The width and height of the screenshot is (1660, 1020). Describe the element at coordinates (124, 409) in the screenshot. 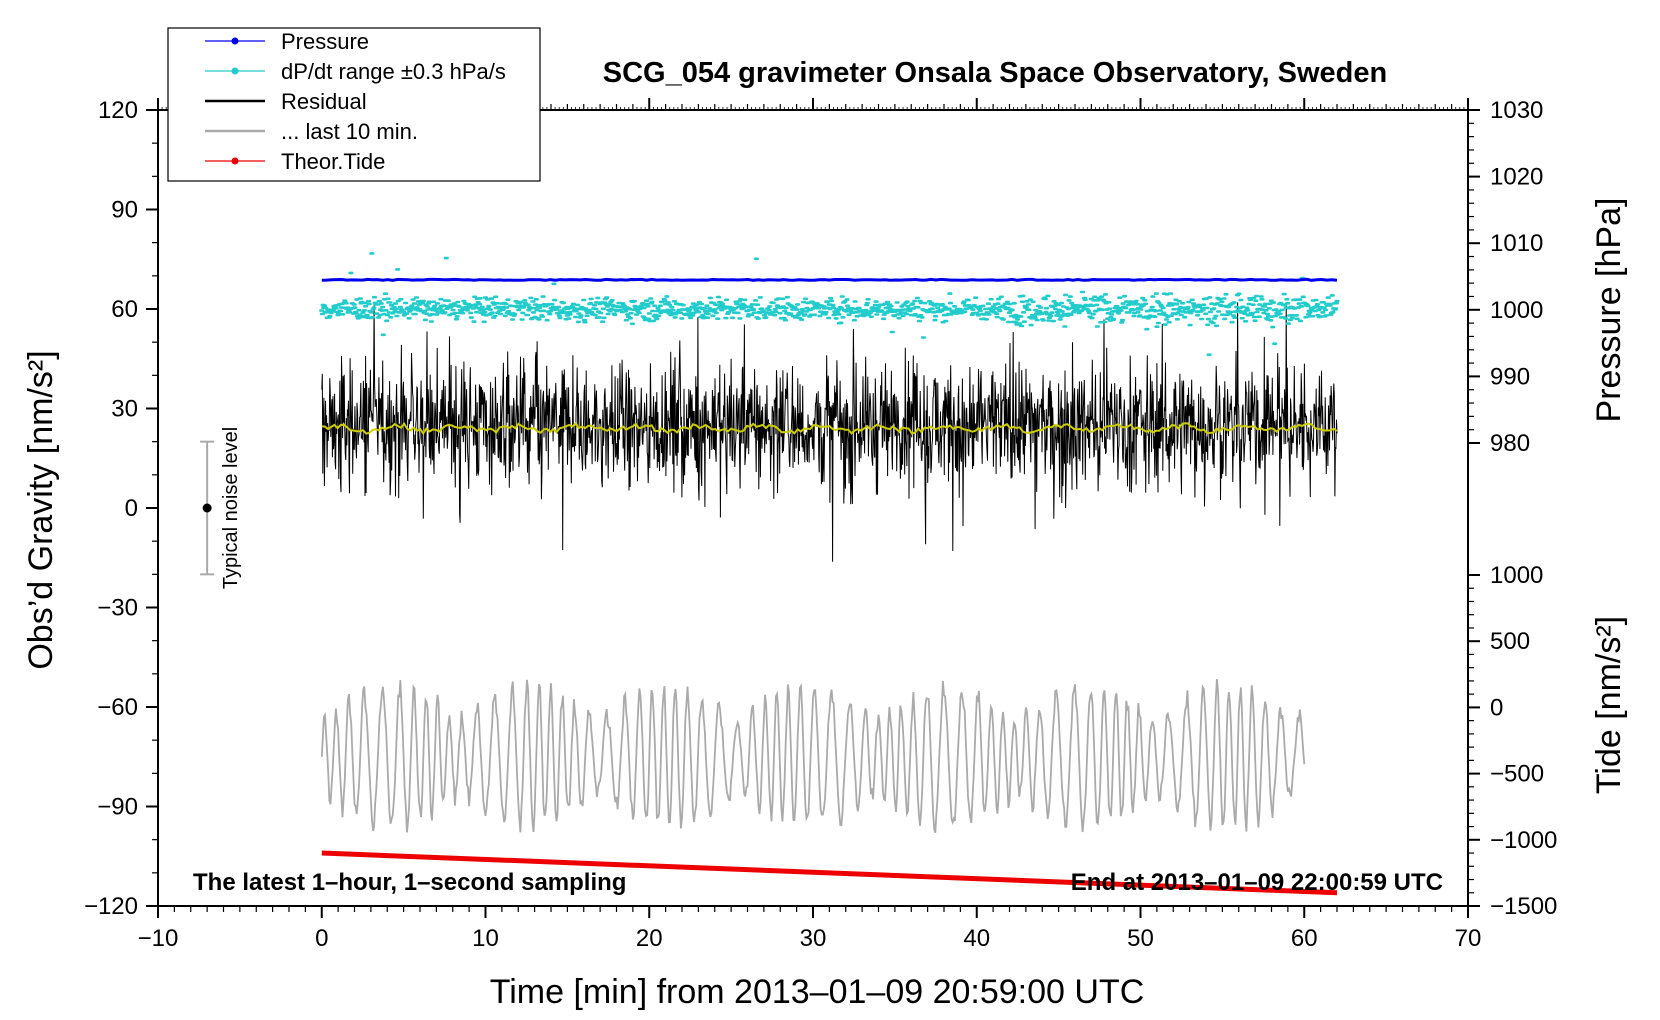

I see `y-left-tick-label: 30` at that location.